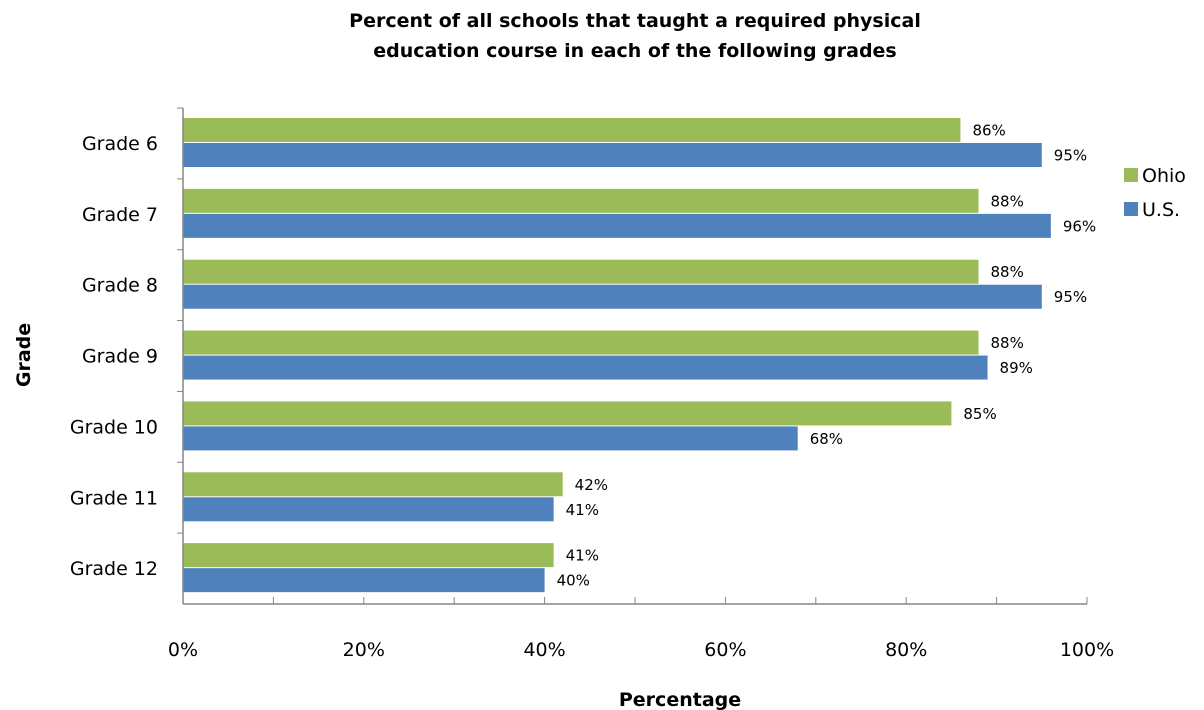  Describe the element at coordinates (979, 414) in the screenshot. I see `data-label: 85%` at that location.